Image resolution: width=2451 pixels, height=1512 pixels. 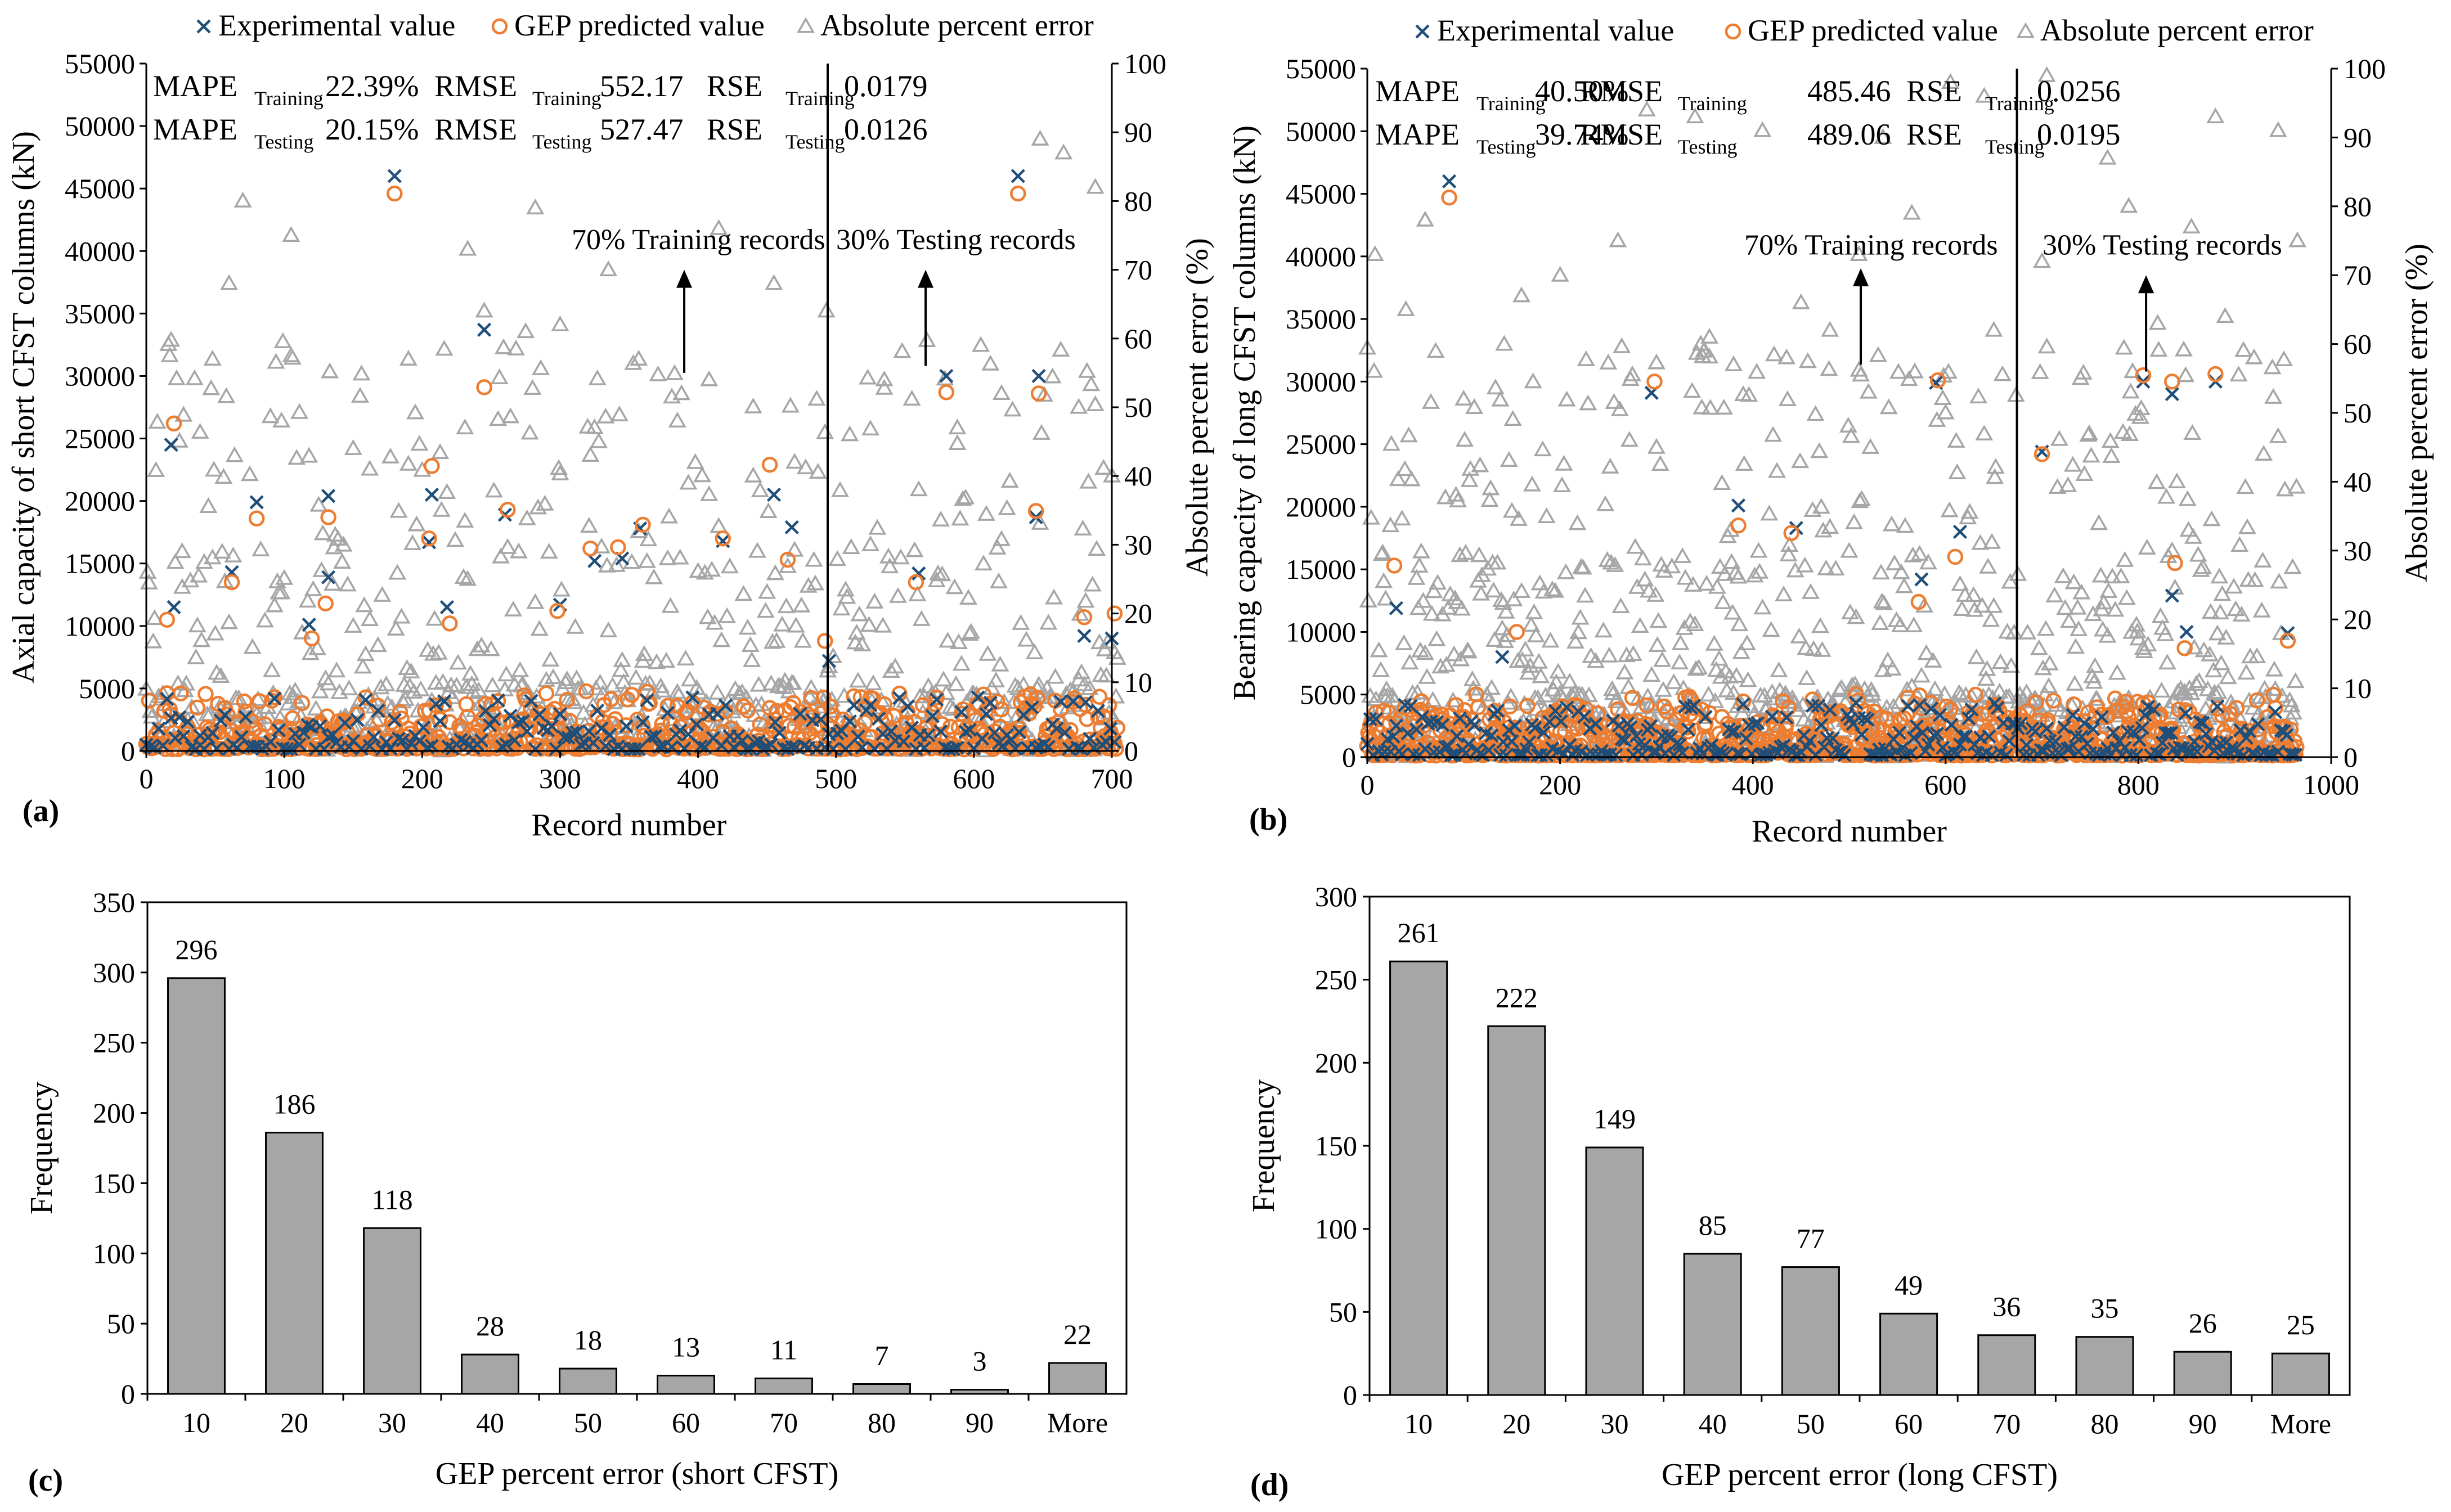 What do you see at coordinates (147, 778) in the screenshot?
I see `x-tick-label: 0` at bounding box center [147, 778].